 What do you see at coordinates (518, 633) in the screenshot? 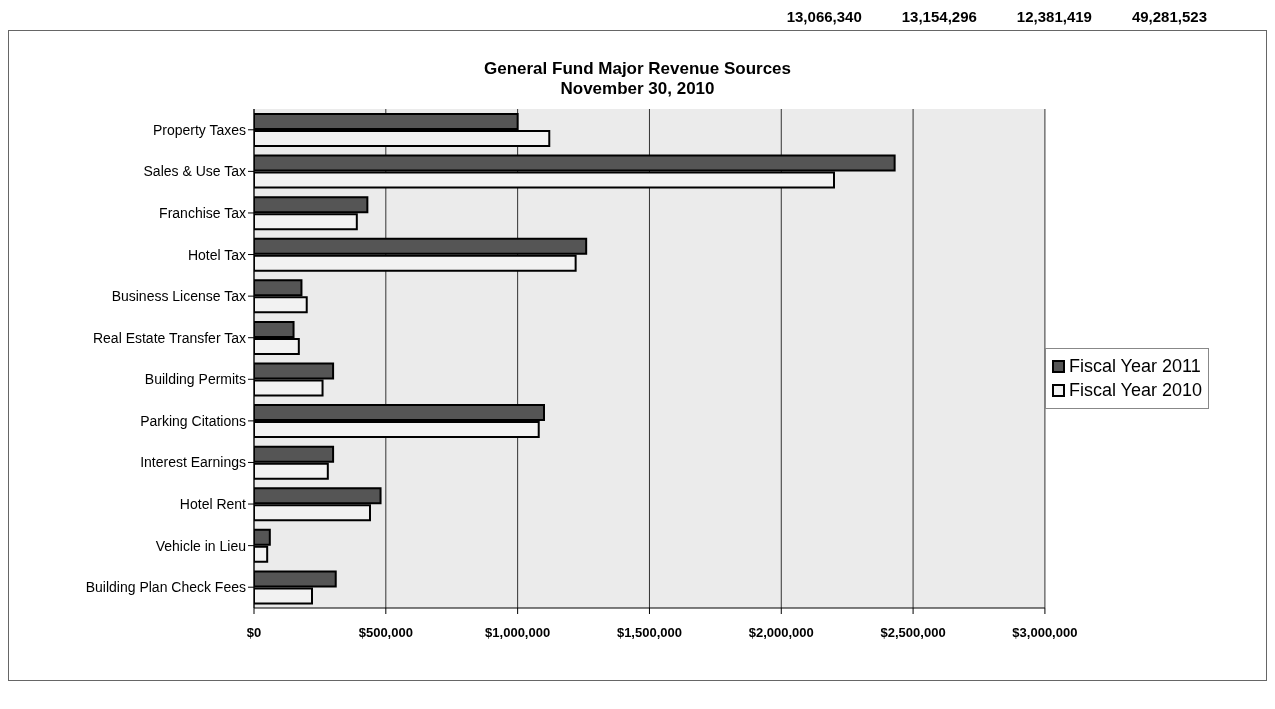
I see `x-tick-label: $1,000,000` at bounding box center [518, 633].